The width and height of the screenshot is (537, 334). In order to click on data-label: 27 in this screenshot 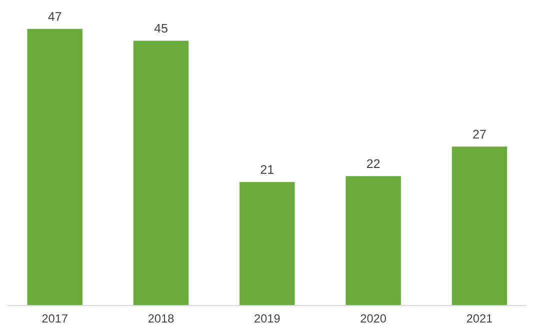, I will do `click(479, 134)`.